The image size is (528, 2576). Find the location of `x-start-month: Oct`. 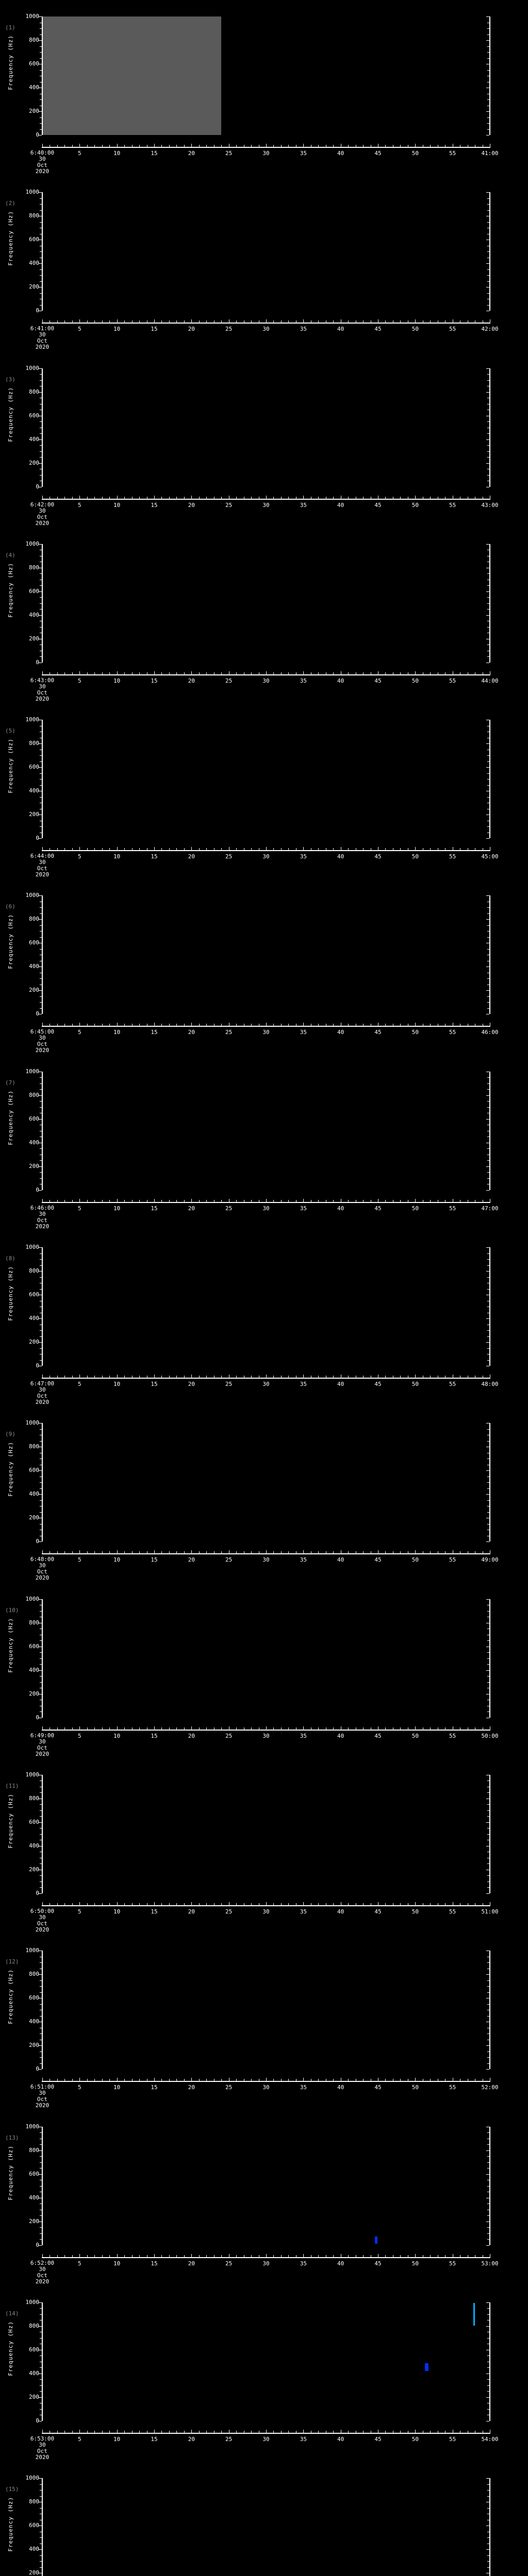

x-start-month: Oct is located at coordinates (42, 1747).